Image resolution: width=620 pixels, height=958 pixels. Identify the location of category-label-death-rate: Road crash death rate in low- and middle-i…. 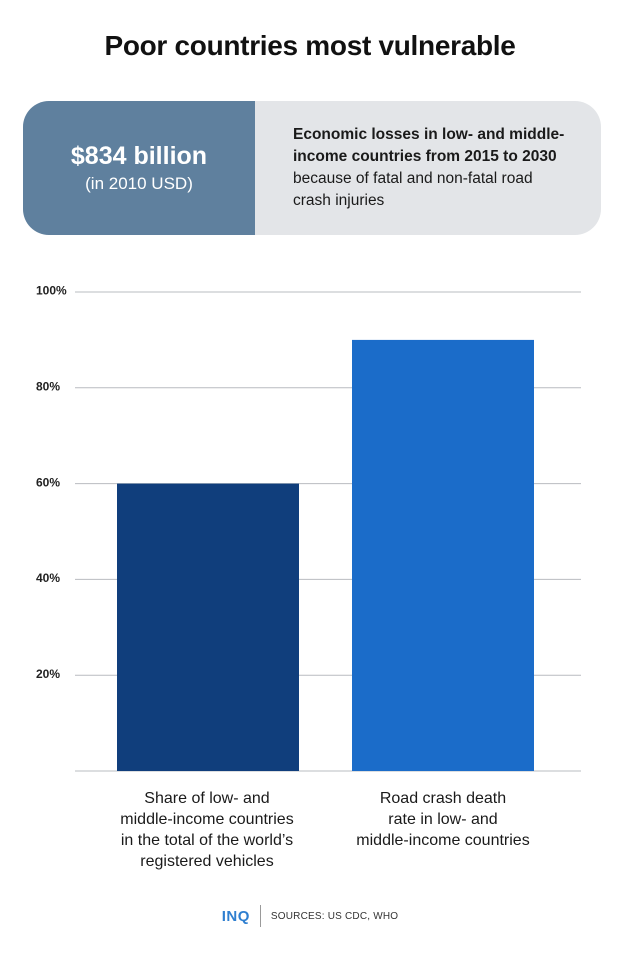
(443, 819).